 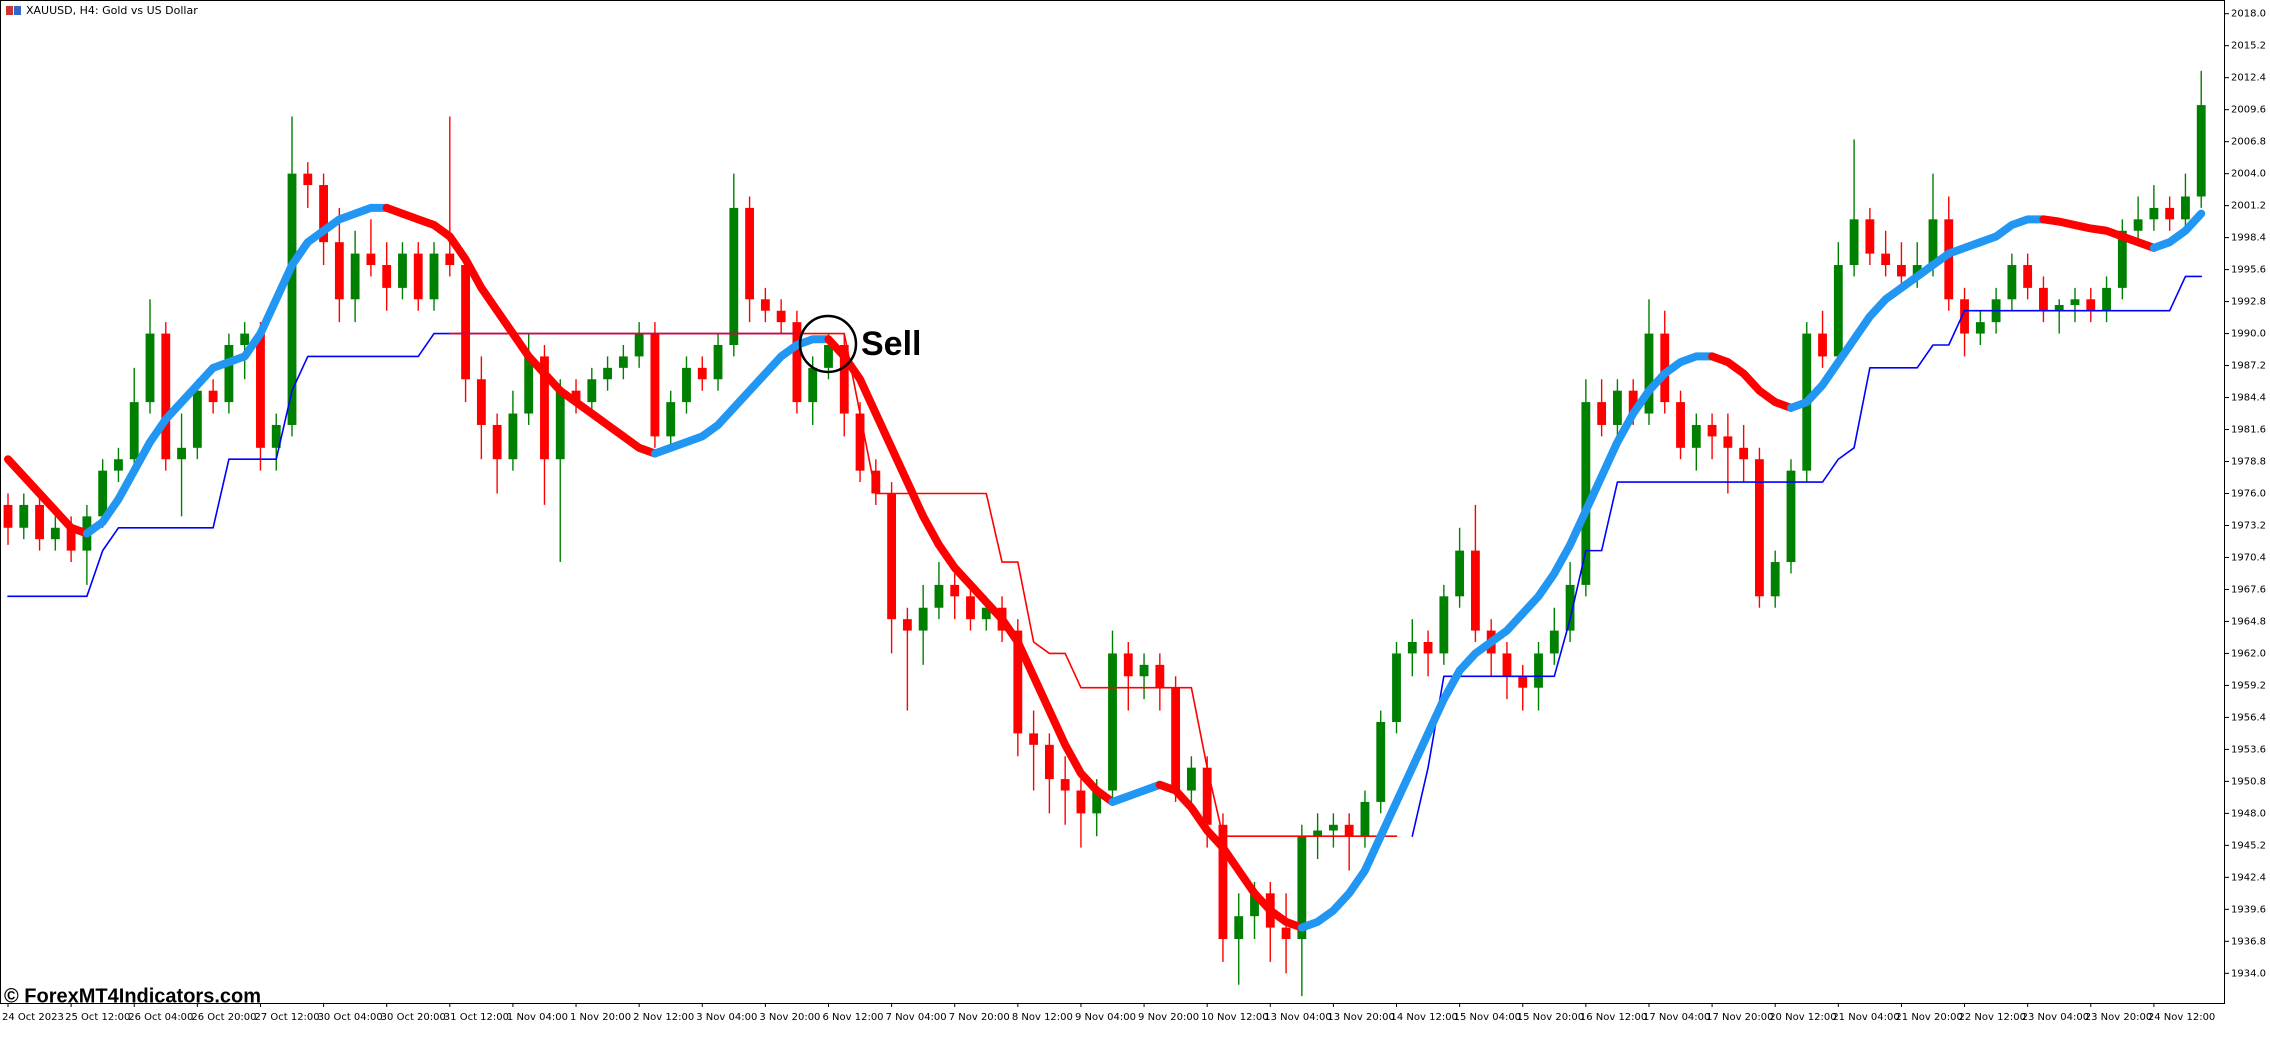 What do you see at coordinates (726, 1017) in the screenshot?
I see `x-tick-label: 3 Nov 04:00` at bounding box center [726, 1017].